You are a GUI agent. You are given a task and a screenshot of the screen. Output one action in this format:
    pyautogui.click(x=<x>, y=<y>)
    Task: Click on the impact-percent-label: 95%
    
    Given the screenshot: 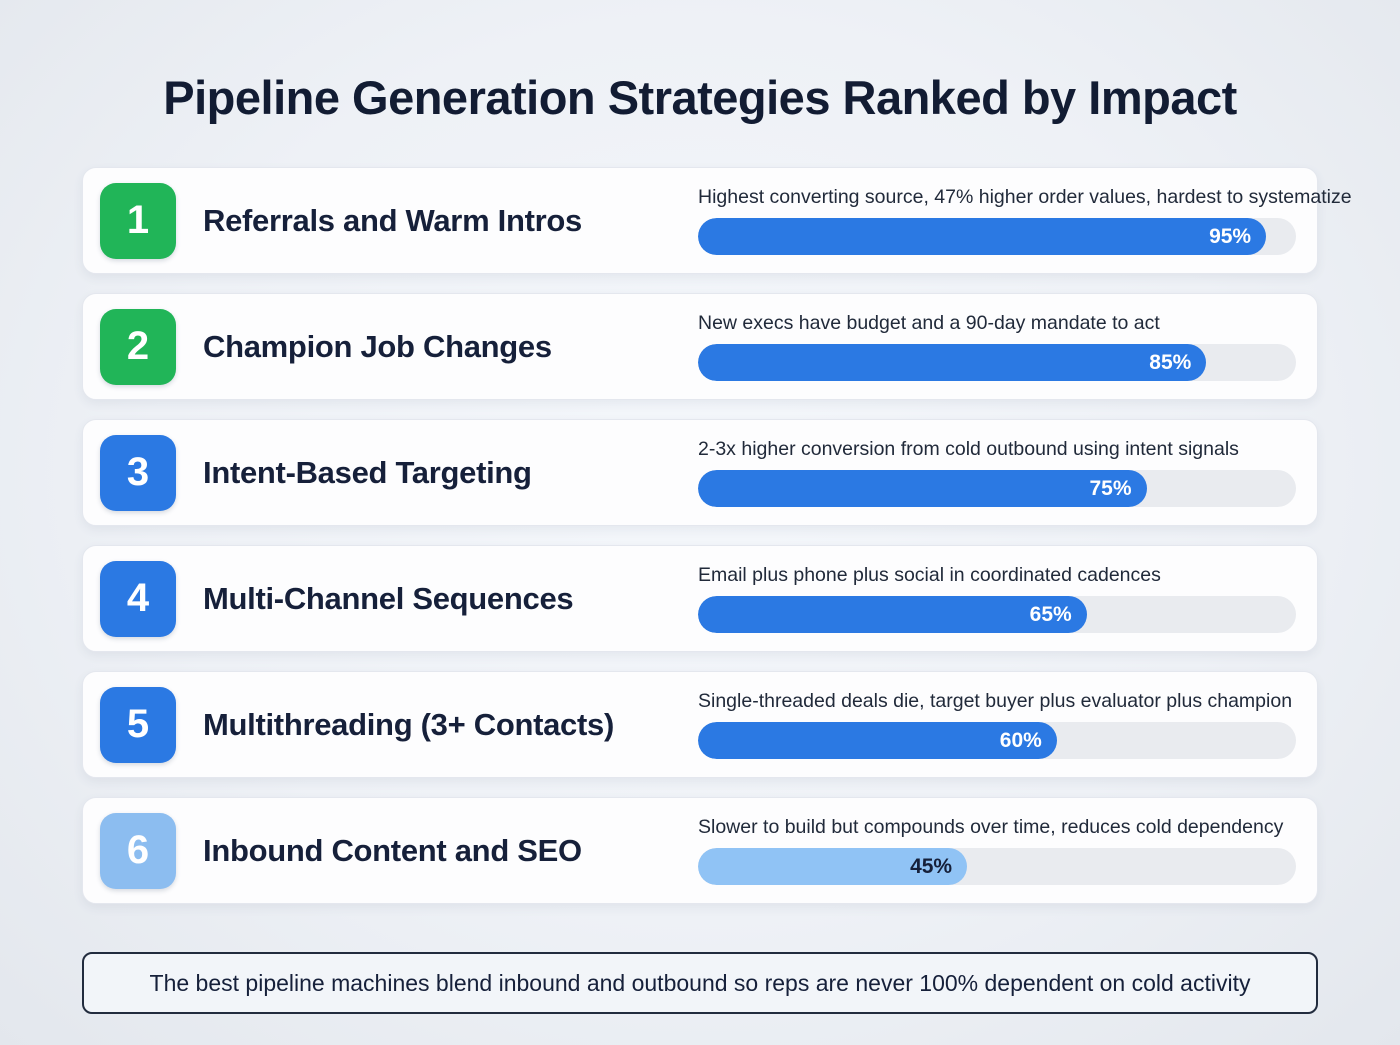 What is the action you would take?
    pyautogui.click(x=1230, y=236)
    